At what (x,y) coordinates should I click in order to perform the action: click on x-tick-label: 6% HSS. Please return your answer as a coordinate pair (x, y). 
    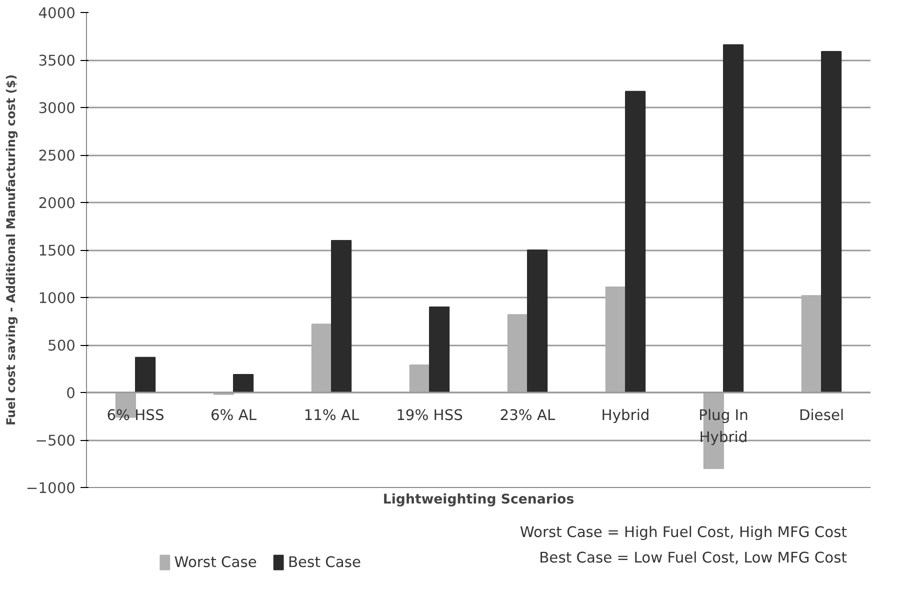
    Looking at the image, I should click on (135, 415).